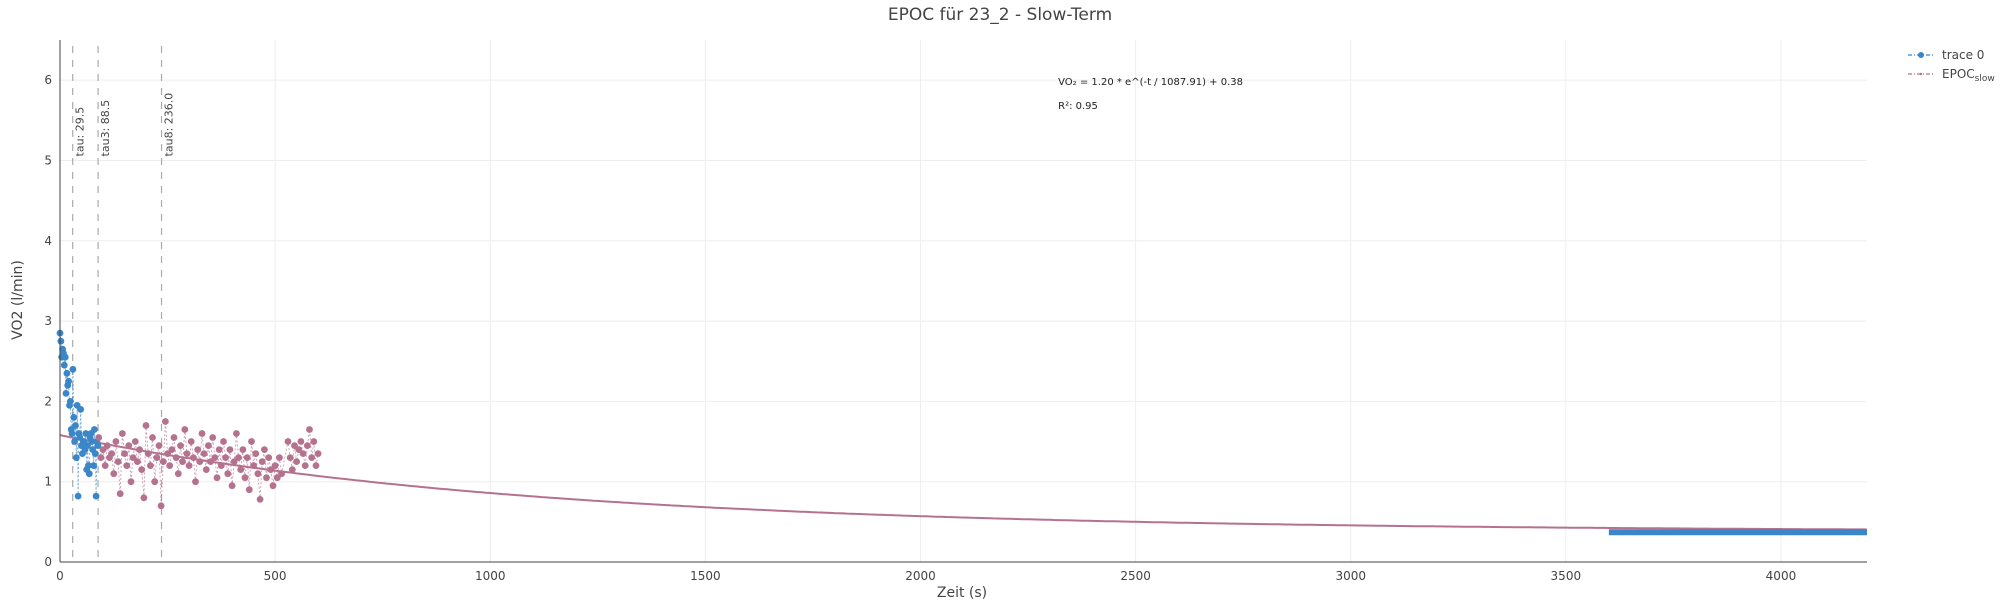  Describe the element at coordinates (490, 576) in the screenshot. I see `x-tick-label: 1000` at that location.